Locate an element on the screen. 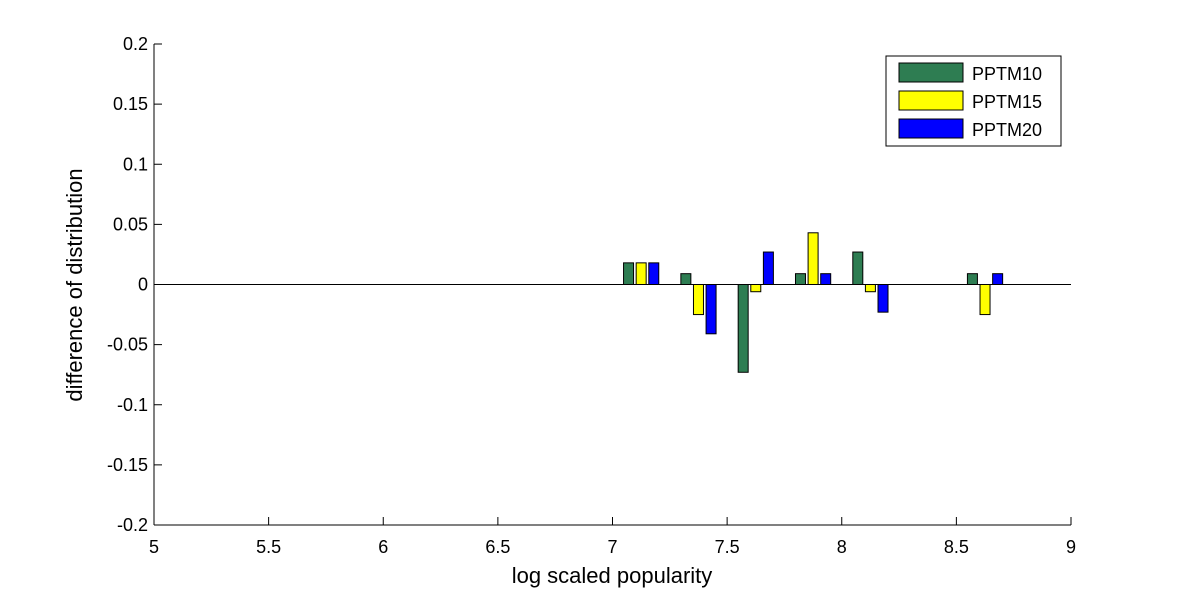 This screenshot has height=591, width=1183. legend: PPTM10 PPTM15 PPTM20 is located at coordinates (973, 101).